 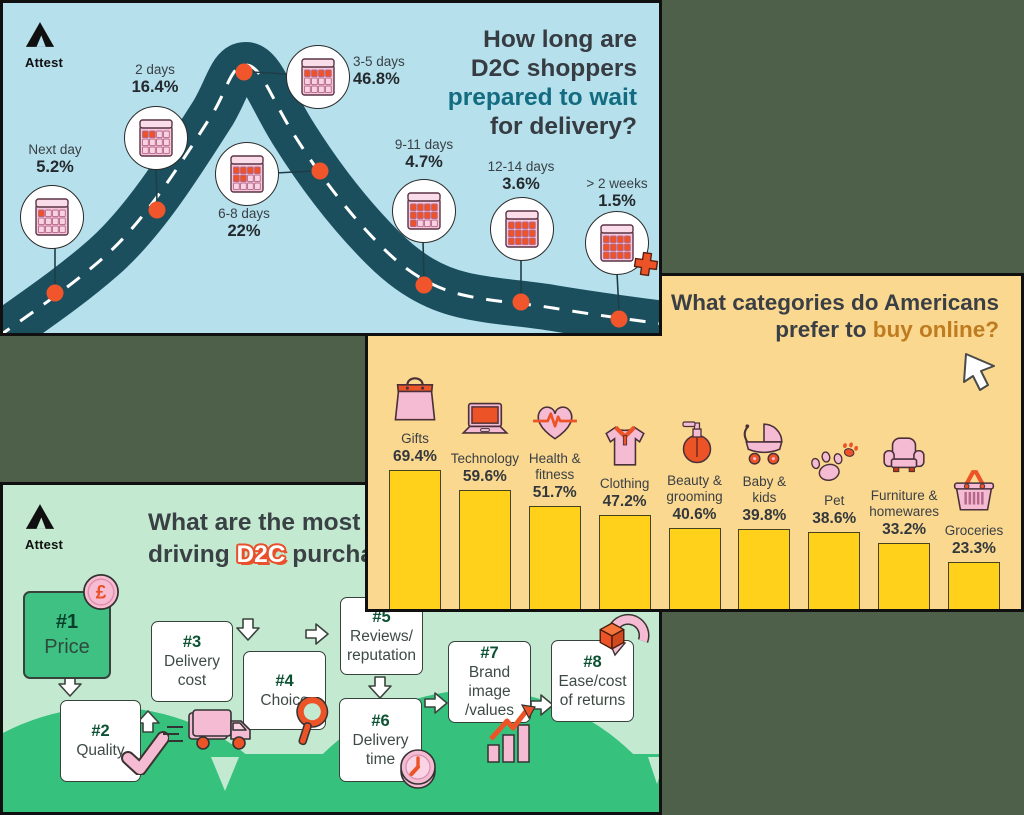 What do you see at coordinates (244, 223) in the screenshot?
I see `milestone-label: 6-8 days 22%` at bounding box center [244, 223].